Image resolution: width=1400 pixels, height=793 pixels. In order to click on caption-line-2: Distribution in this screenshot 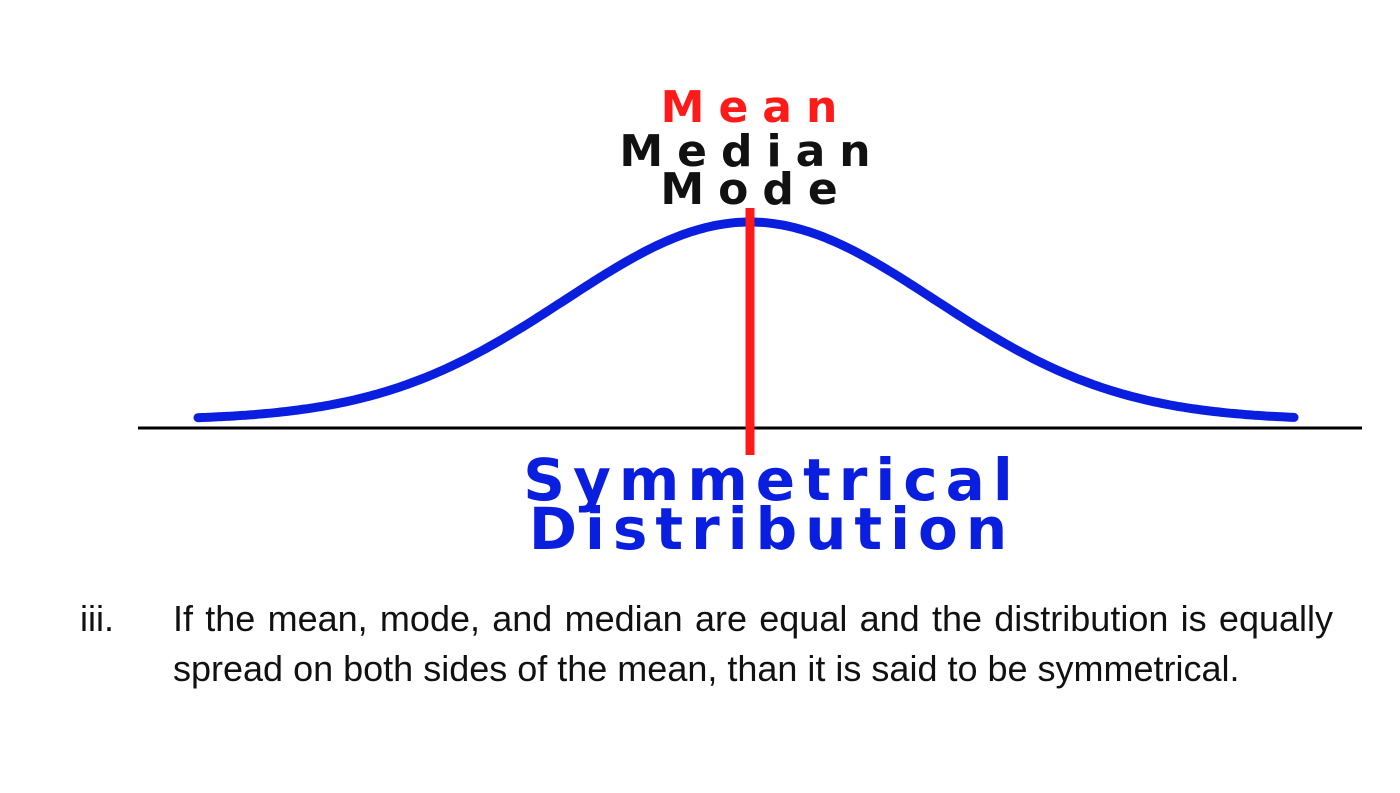, I will do `click(772, 529)`.